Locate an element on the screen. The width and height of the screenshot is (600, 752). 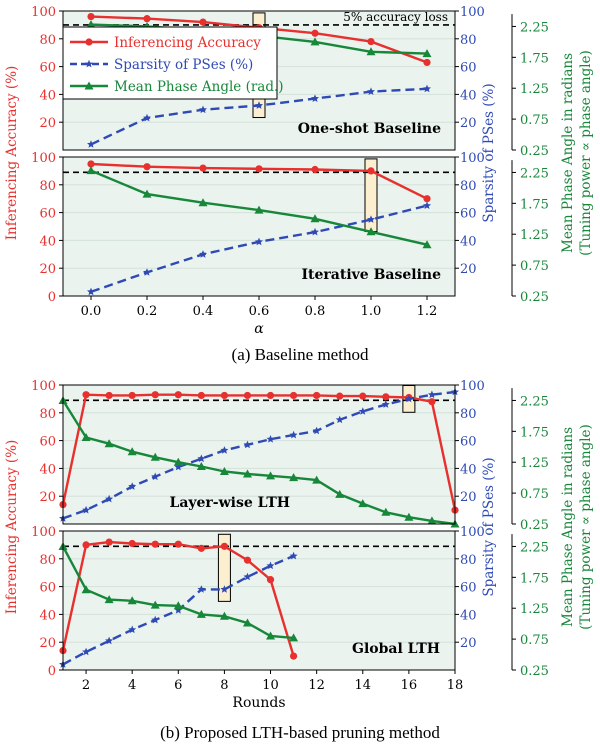
caption-a: (a) Baseline method is located at coordinates (300, 354).